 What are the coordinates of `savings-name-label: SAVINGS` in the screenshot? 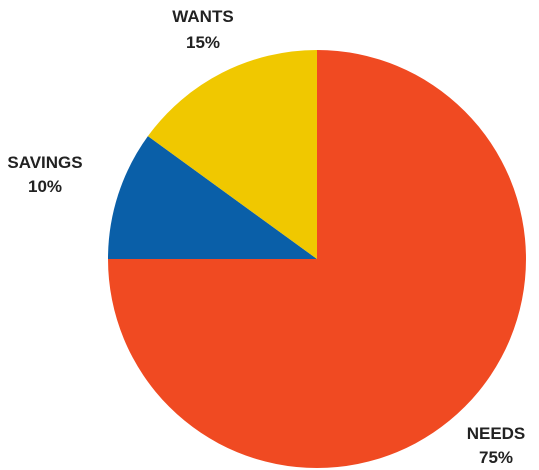 It's located at (44, 162).